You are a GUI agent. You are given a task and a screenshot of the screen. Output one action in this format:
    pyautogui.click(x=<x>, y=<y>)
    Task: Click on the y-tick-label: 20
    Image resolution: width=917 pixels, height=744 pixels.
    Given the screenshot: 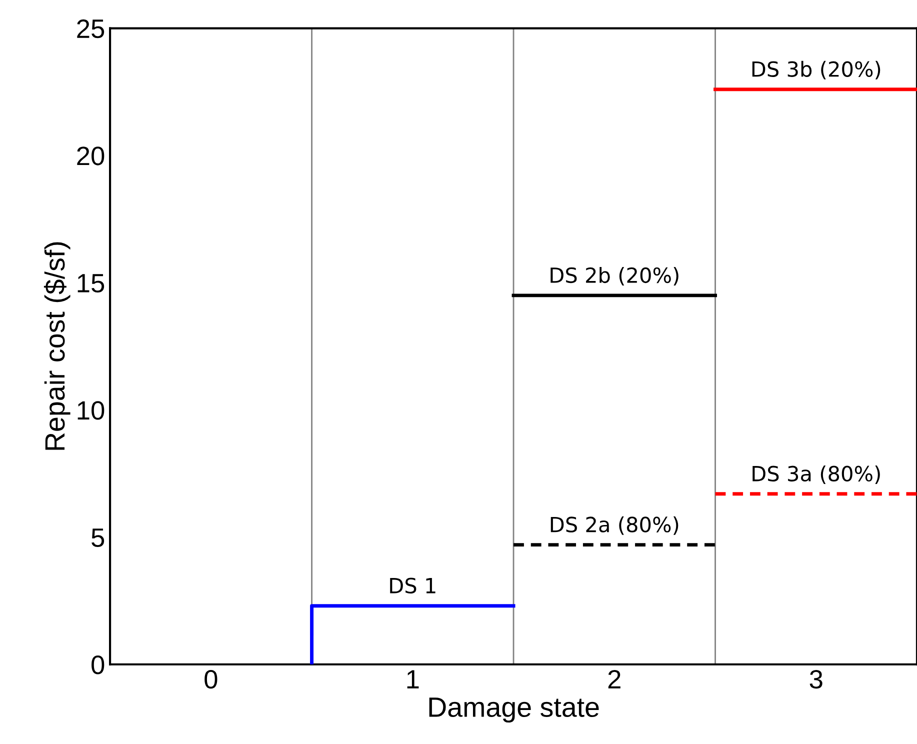 What is the action you would take?
    pyautogui.click(x=90, y=156)
    